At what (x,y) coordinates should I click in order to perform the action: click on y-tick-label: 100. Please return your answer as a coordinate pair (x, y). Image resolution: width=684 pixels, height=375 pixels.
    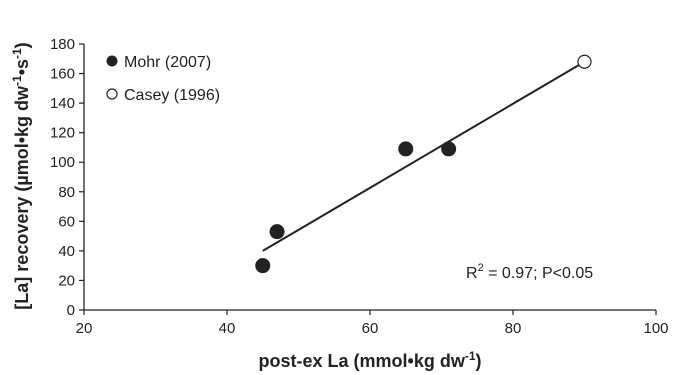
    Looking at the image, I should click on (62, 162).